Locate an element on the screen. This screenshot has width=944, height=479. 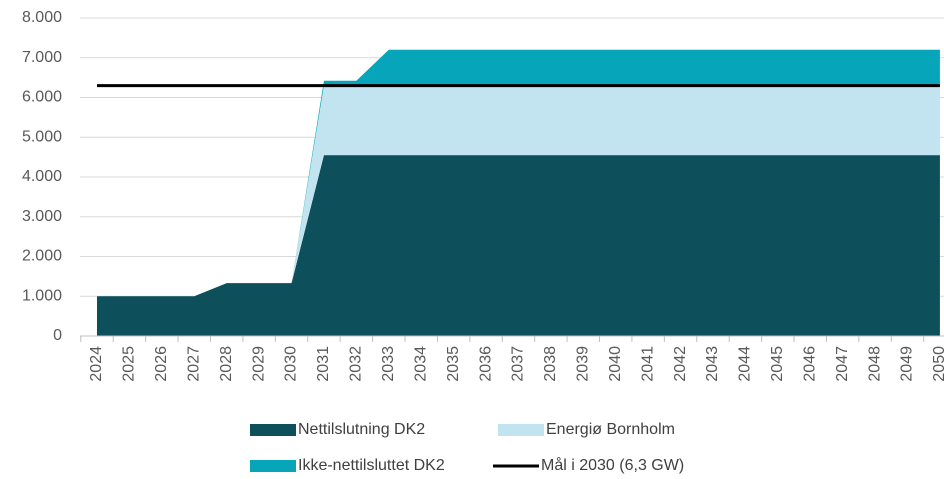
x-tick-label: 2036 is located at coordinates (485, 364).